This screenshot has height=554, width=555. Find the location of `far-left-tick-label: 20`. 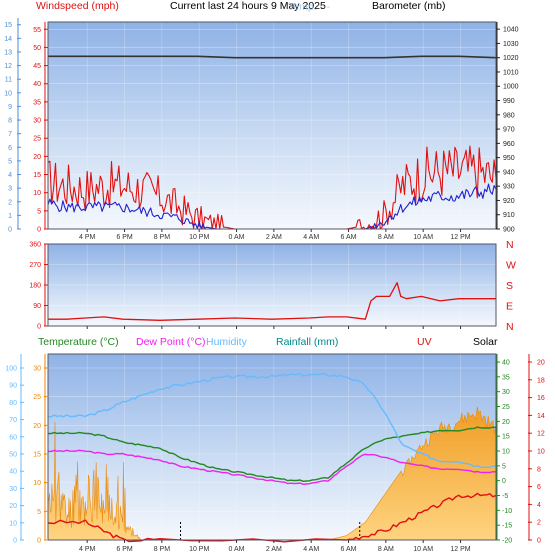

far-left-tick-label: 20 is located at coordinates (13, 506).